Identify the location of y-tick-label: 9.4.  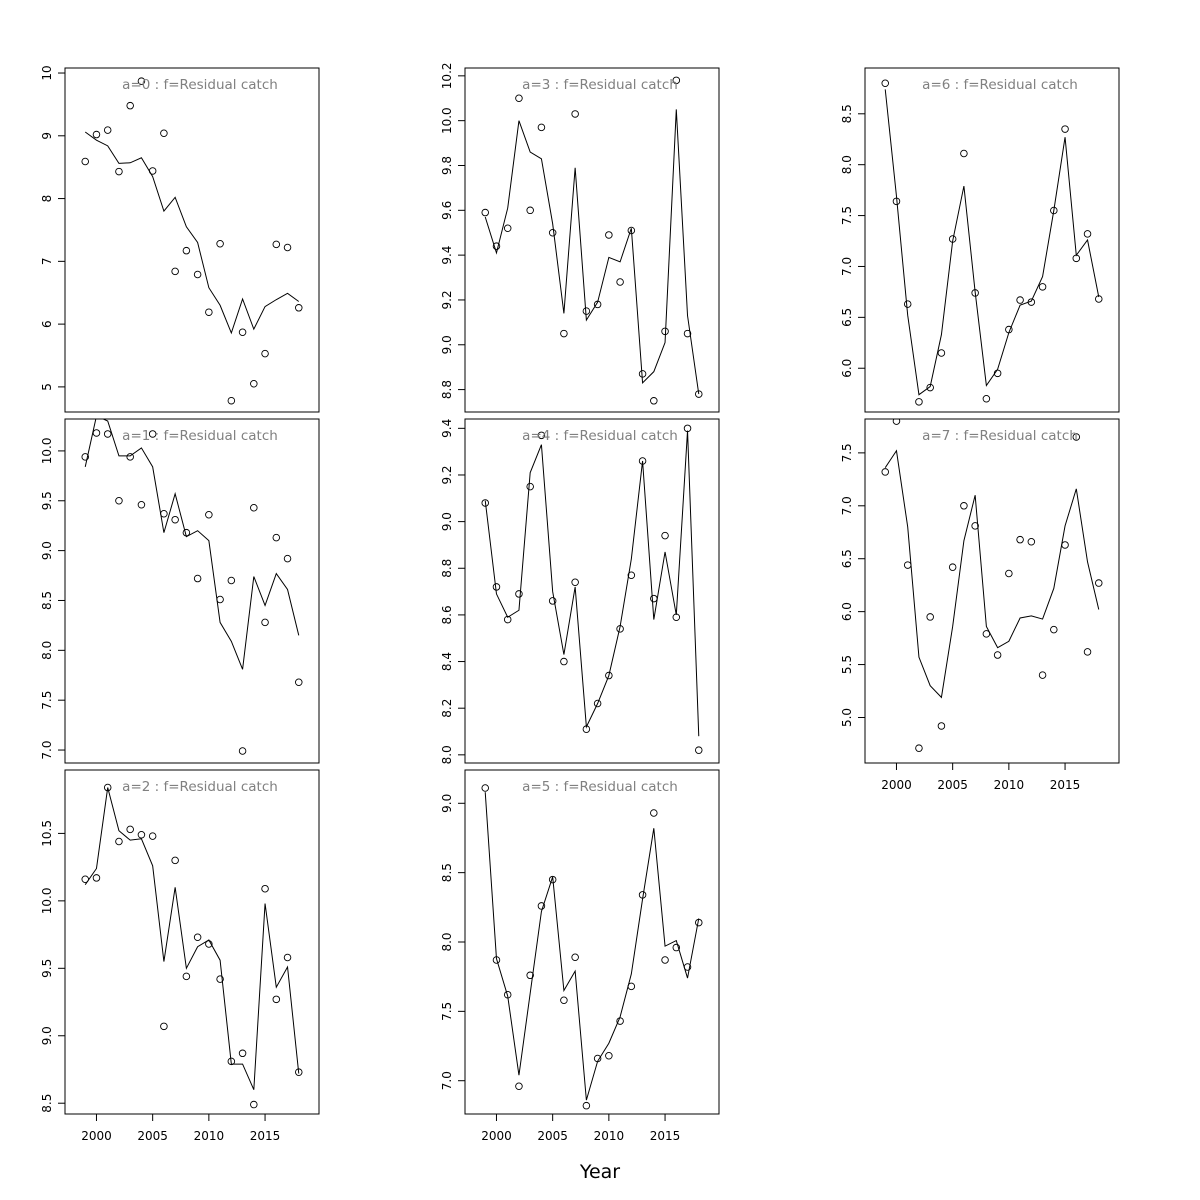
(447, 428).